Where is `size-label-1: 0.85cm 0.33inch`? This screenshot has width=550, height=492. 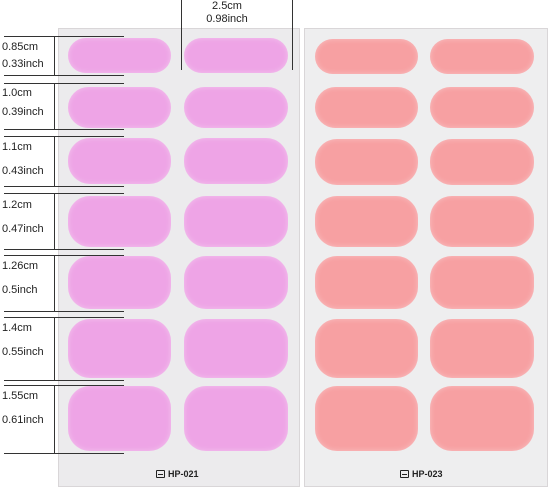 size-label-1: 0.85cm 0.33inch is located at coordinates (23, 56).